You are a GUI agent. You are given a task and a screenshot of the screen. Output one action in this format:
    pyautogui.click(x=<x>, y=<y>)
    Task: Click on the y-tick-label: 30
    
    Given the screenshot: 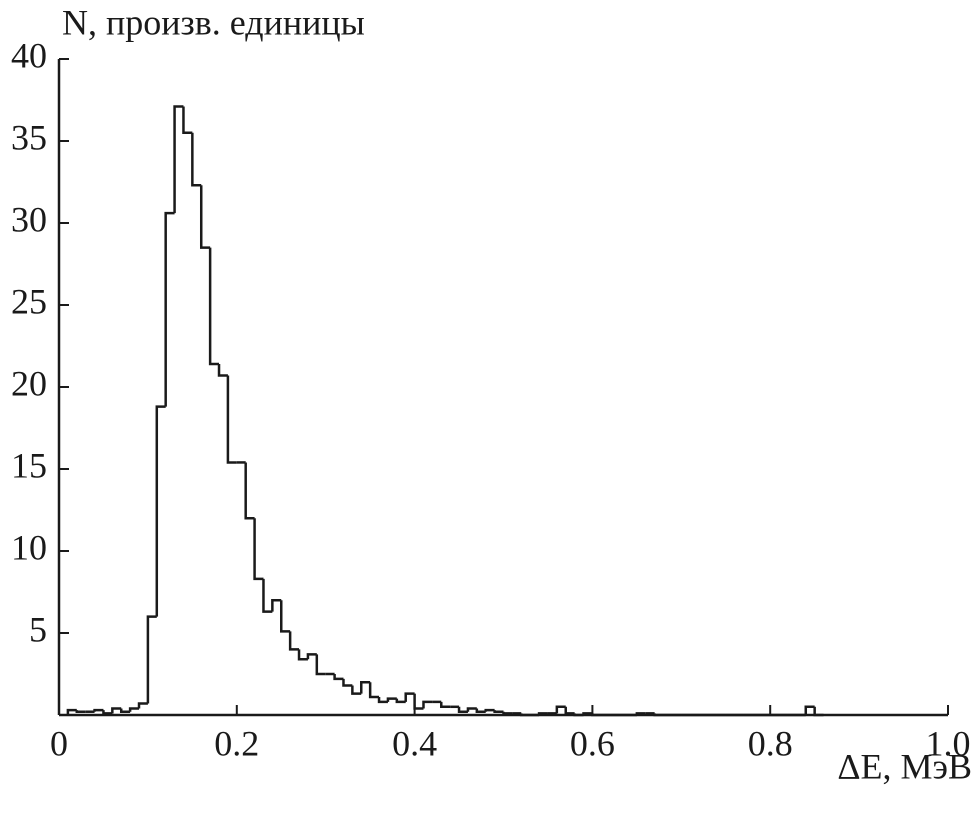 What is the action you would take?
    pyautogui.click(x=29, y=219)
    